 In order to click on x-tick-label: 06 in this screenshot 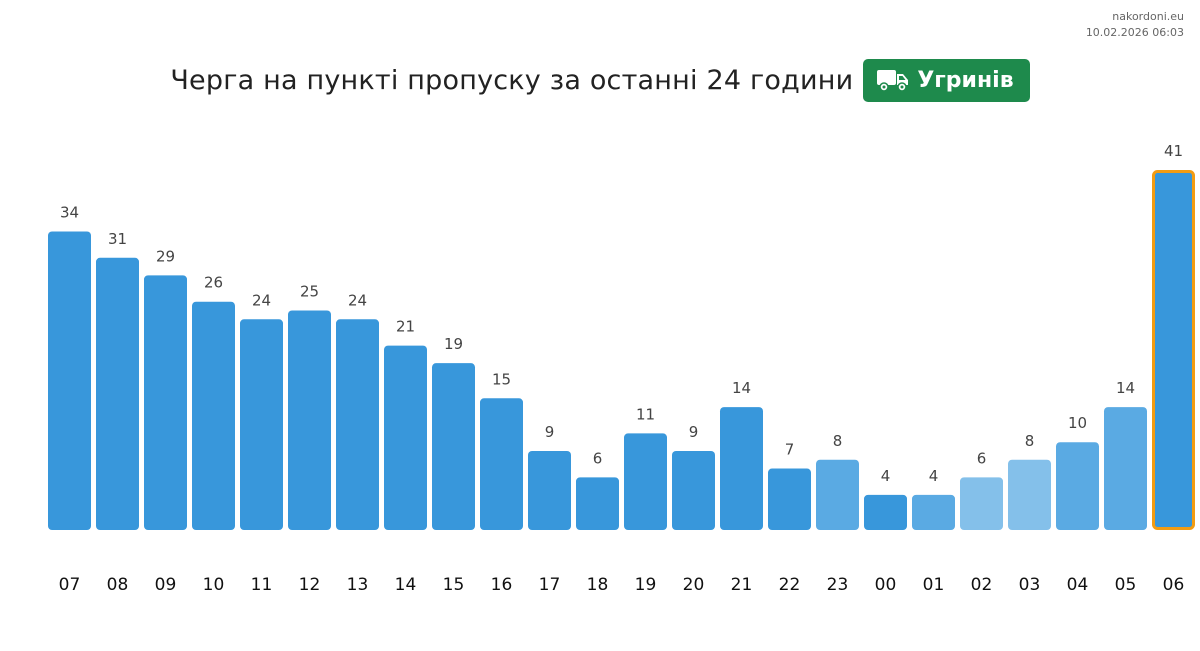, I will do `click(1174, 585)`.